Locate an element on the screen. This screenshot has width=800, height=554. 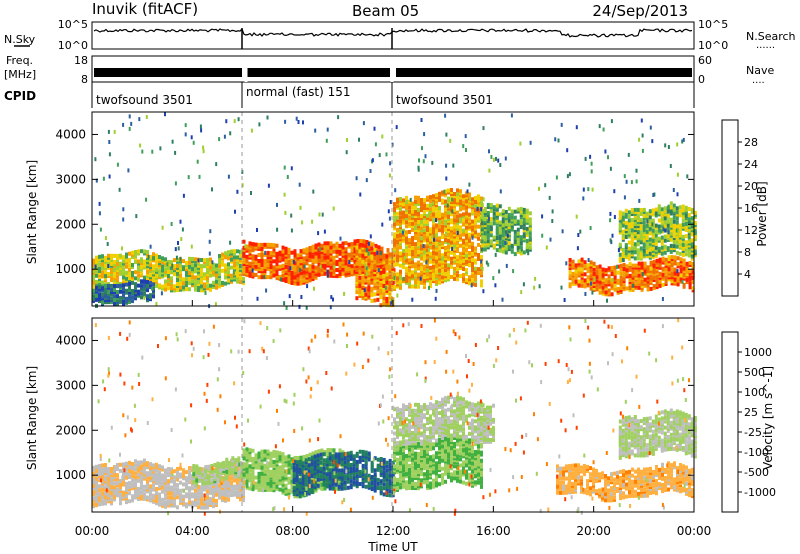
power-colorbar-label: Power [dB] is located at coordinates (762, 213).